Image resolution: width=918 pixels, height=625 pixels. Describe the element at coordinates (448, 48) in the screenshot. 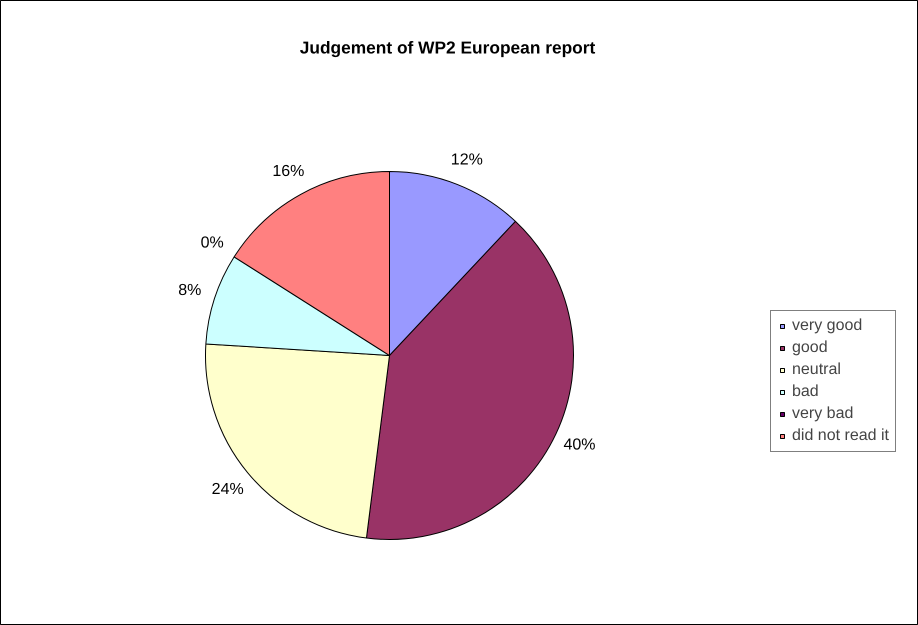

I see `chart-title: Judgement of WP2 European report` at that location.